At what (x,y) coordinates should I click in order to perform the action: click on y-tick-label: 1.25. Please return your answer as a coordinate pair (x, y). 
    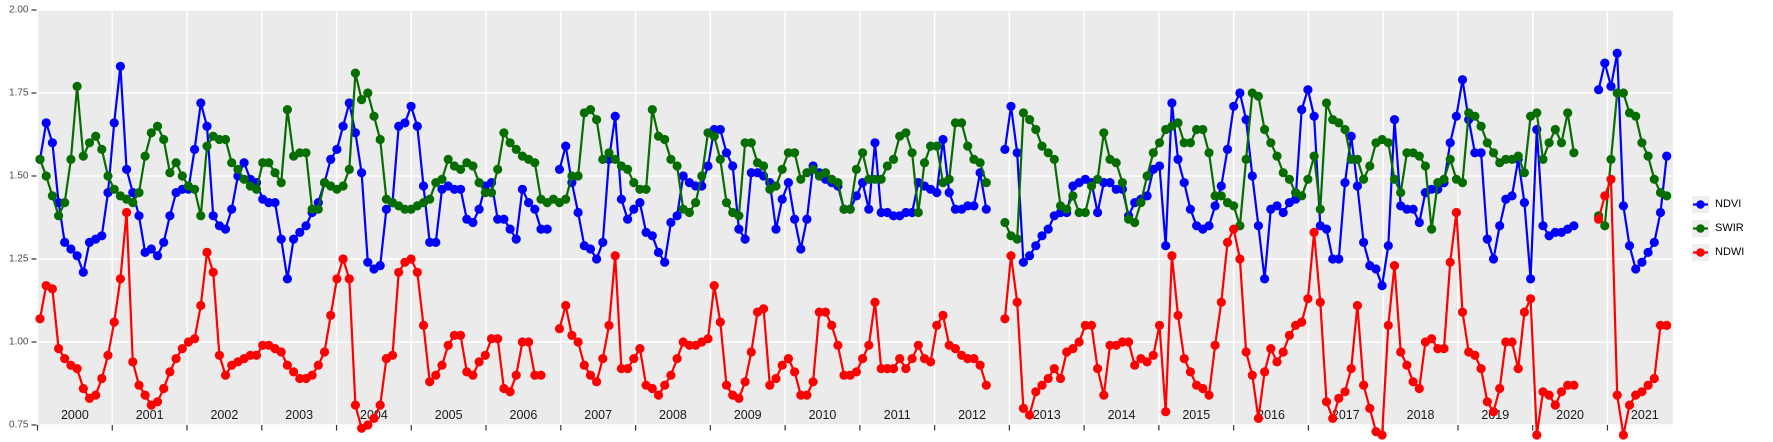
    Looking at the image, I should click on (19, 259).